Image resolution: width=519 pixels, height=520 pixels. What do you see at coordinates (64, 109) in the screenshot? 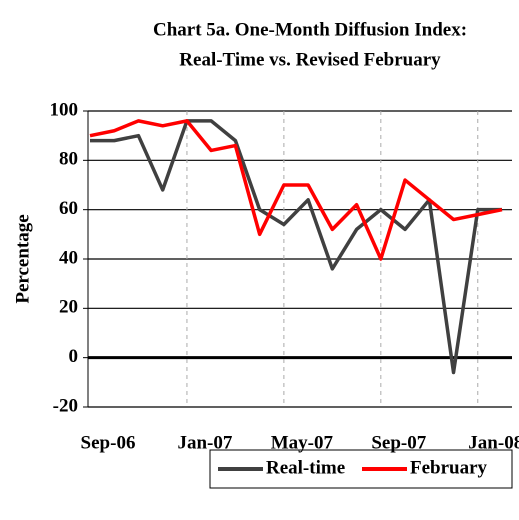
I see `y-tick-label: 100` at bounding box center [64, 109].